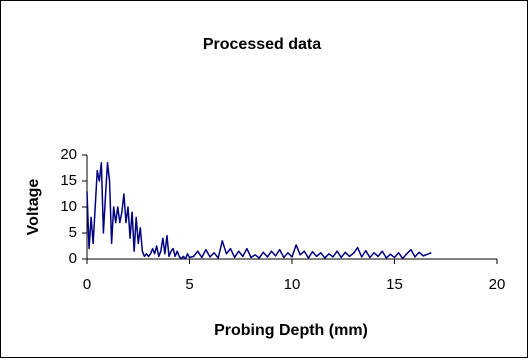 The height and width of the screenshot is (363, 528). Describe the element at coordinates (33, 207) in the screenshot. I see `y-axis-label: Voltage` at that location.